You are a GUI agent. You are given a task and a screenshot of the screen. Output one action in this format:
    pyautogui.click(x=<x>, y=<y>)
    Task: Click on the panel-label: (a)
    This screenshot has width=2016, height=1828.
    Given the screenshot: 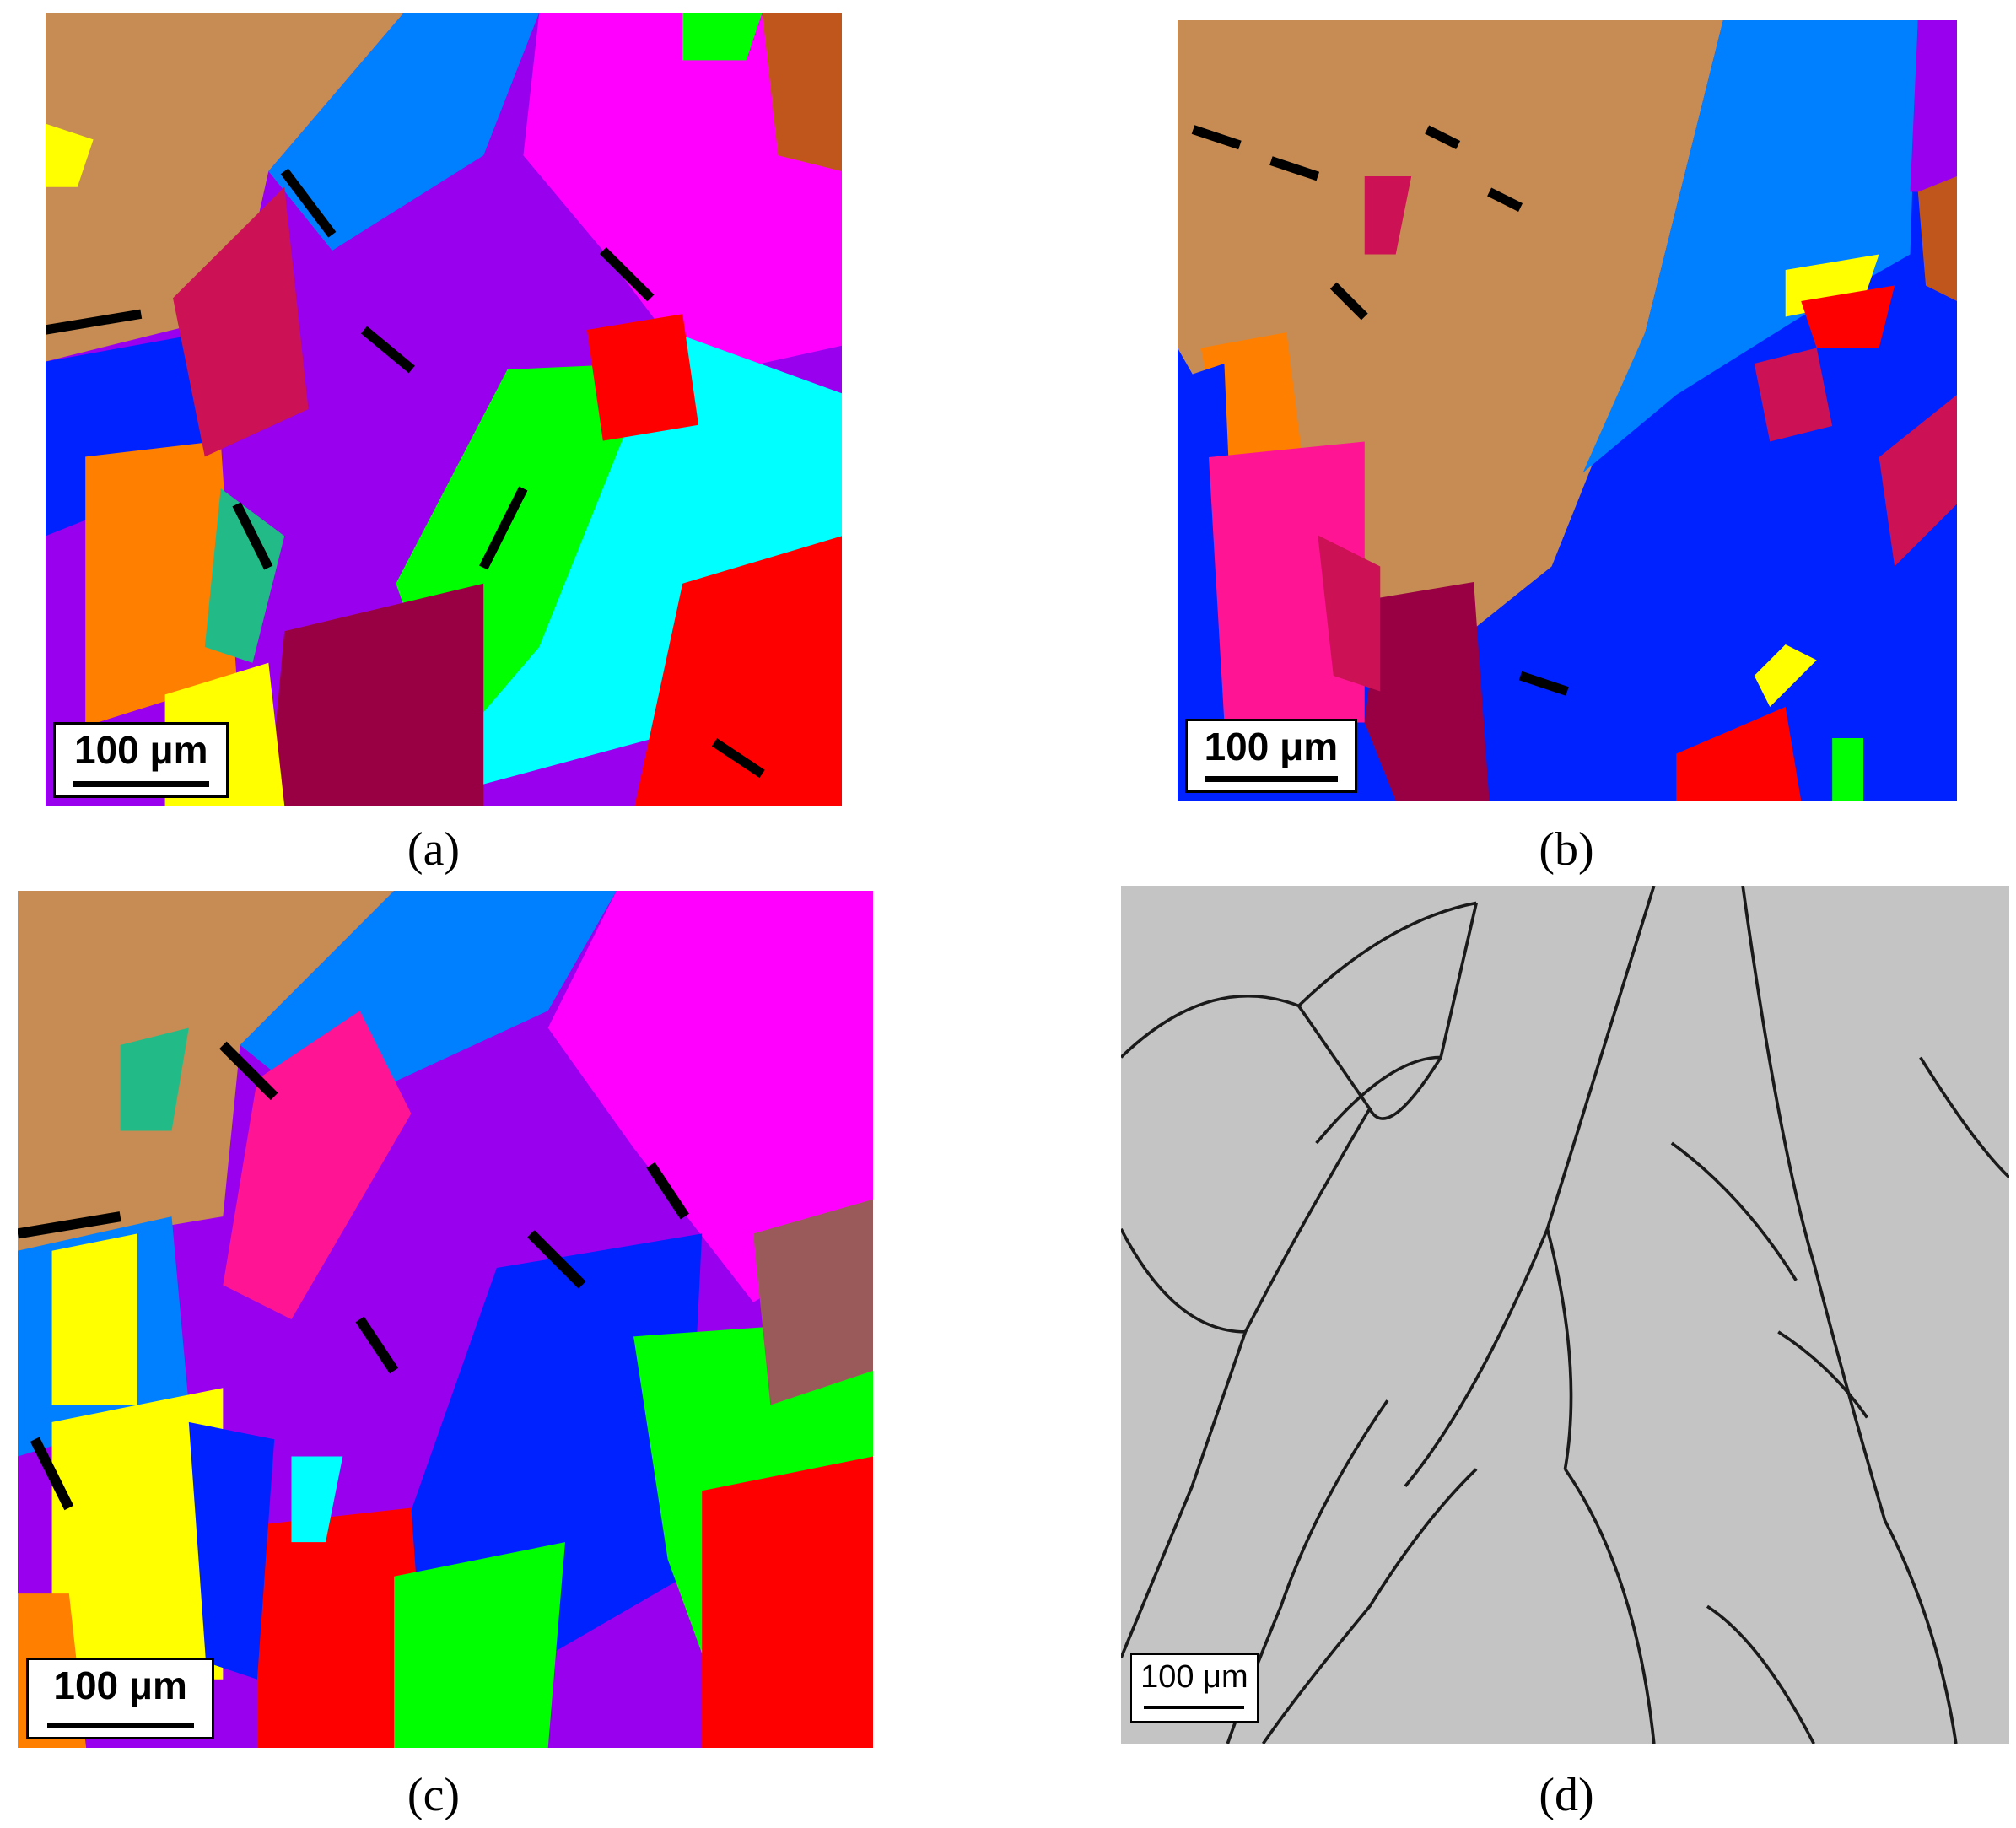 What is the action you would take?
    pyautogui.click(x=434, y=849)
    